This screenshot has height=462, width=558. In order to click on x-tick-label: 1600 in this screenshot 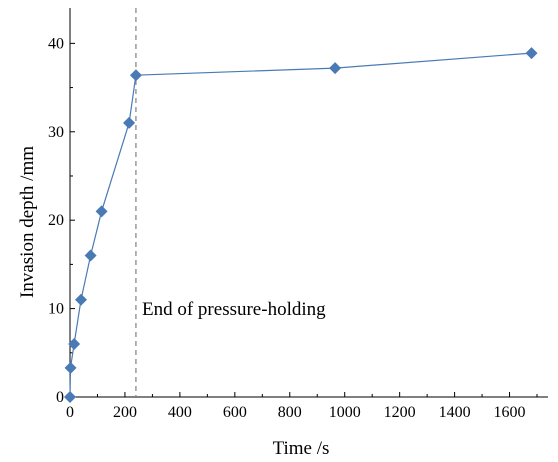, I will do `click(510, 412)`.